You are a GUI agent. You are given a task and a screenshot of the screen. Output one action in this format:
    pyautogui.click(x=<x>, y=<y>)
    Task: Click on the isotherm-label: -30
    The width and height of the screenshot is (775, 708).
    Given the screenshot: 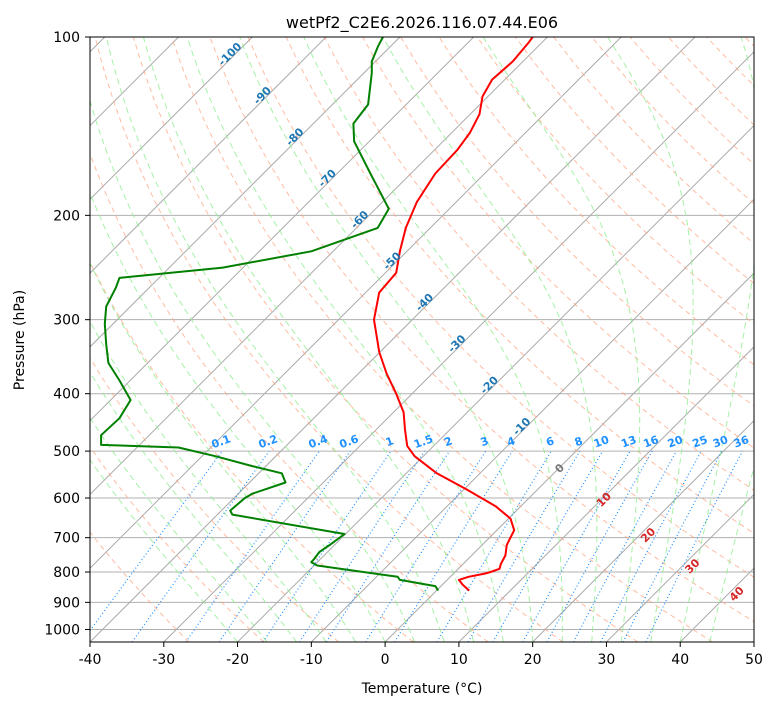 What is the action you would take?
    pyautogui.click(x=456, y=343)
    